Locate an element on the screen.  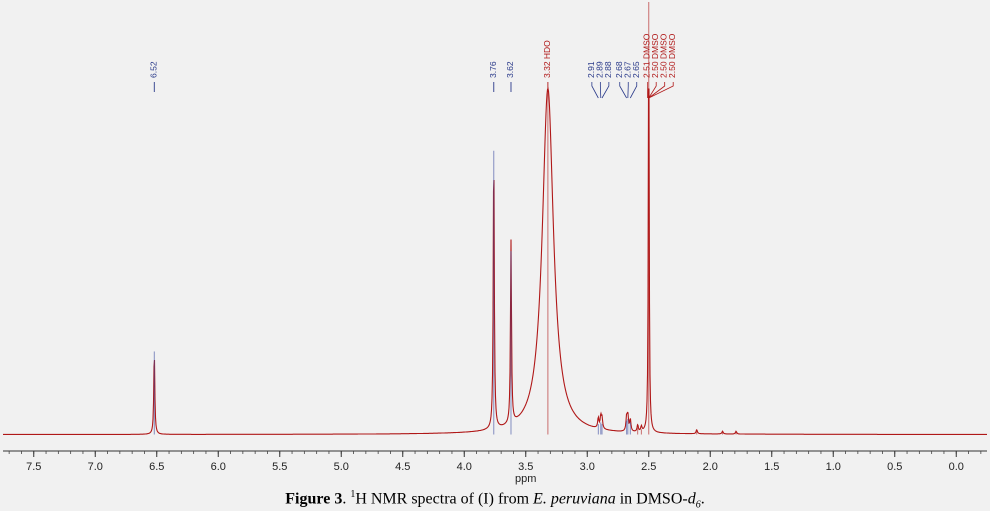
peak-label-text: 2.88 is located at coordinates (608, 69).